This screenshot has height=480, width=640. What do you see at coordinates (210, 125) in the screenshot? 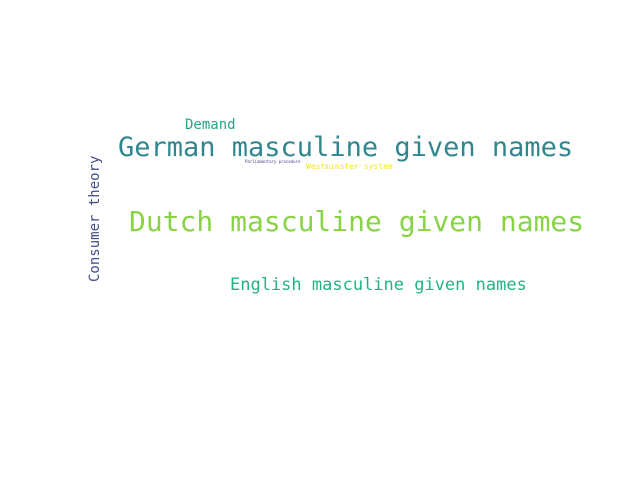
I see `word-demand: Demand` at bounding box center [210, 125].